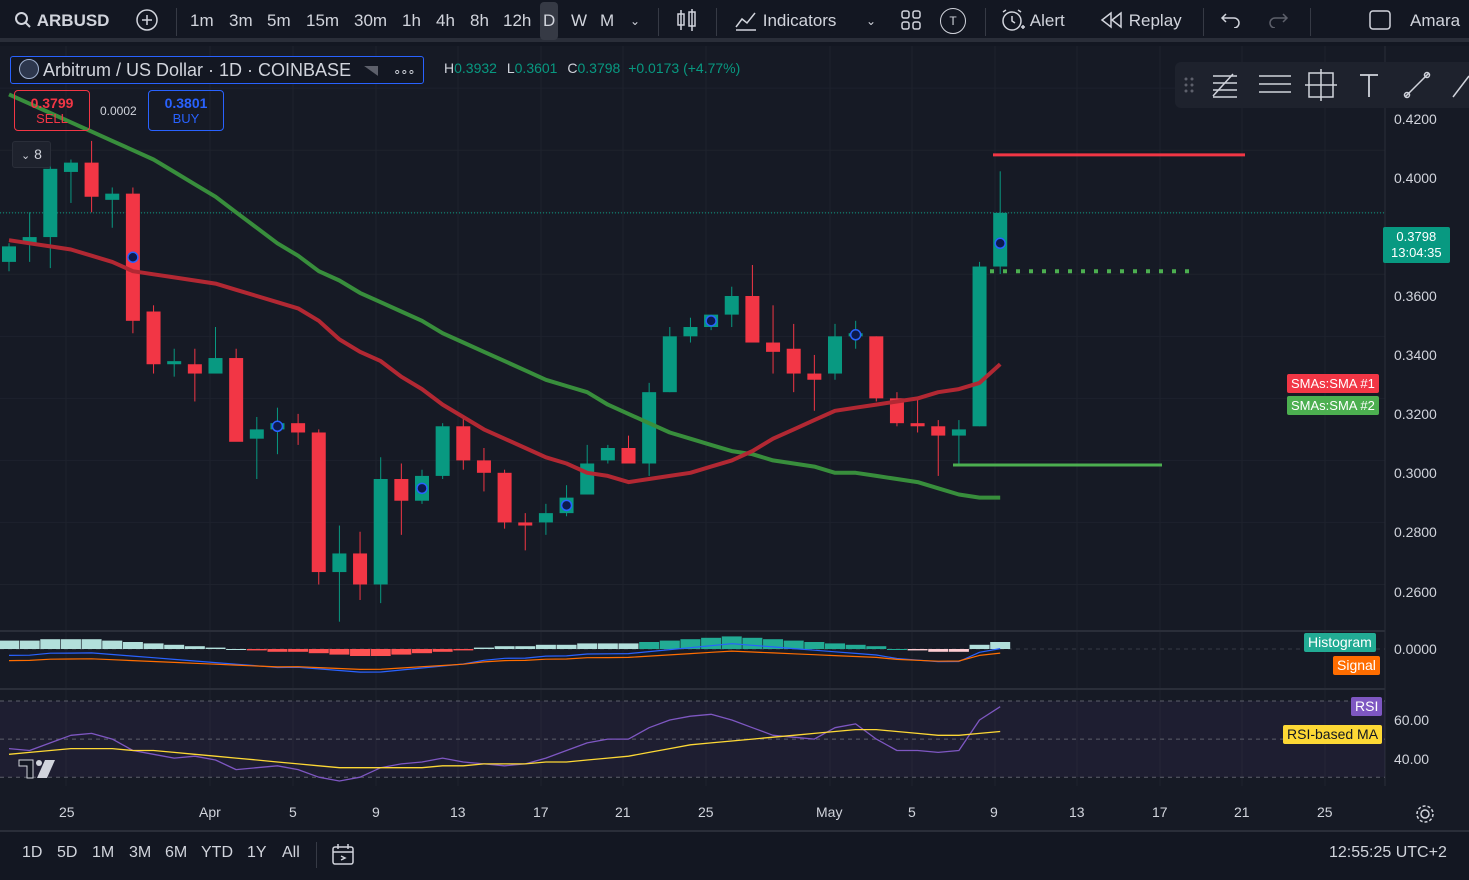  Describe the element at coordinates (549, 21) in the screenshot. I see `tf-d: D` at that location.